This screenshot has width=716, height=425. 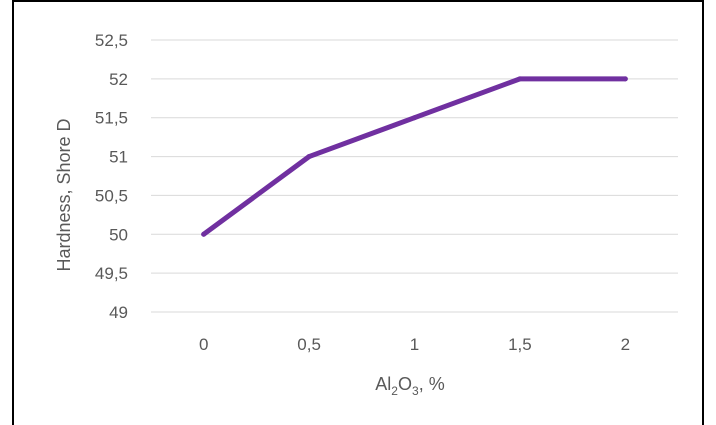 What do you see at coordinates (111, 176) in the screenshot?
I see `y-tick-labels: 49 49,5 50 50,5 51 51,5 52 52,5` at bounding box center [111, 176].